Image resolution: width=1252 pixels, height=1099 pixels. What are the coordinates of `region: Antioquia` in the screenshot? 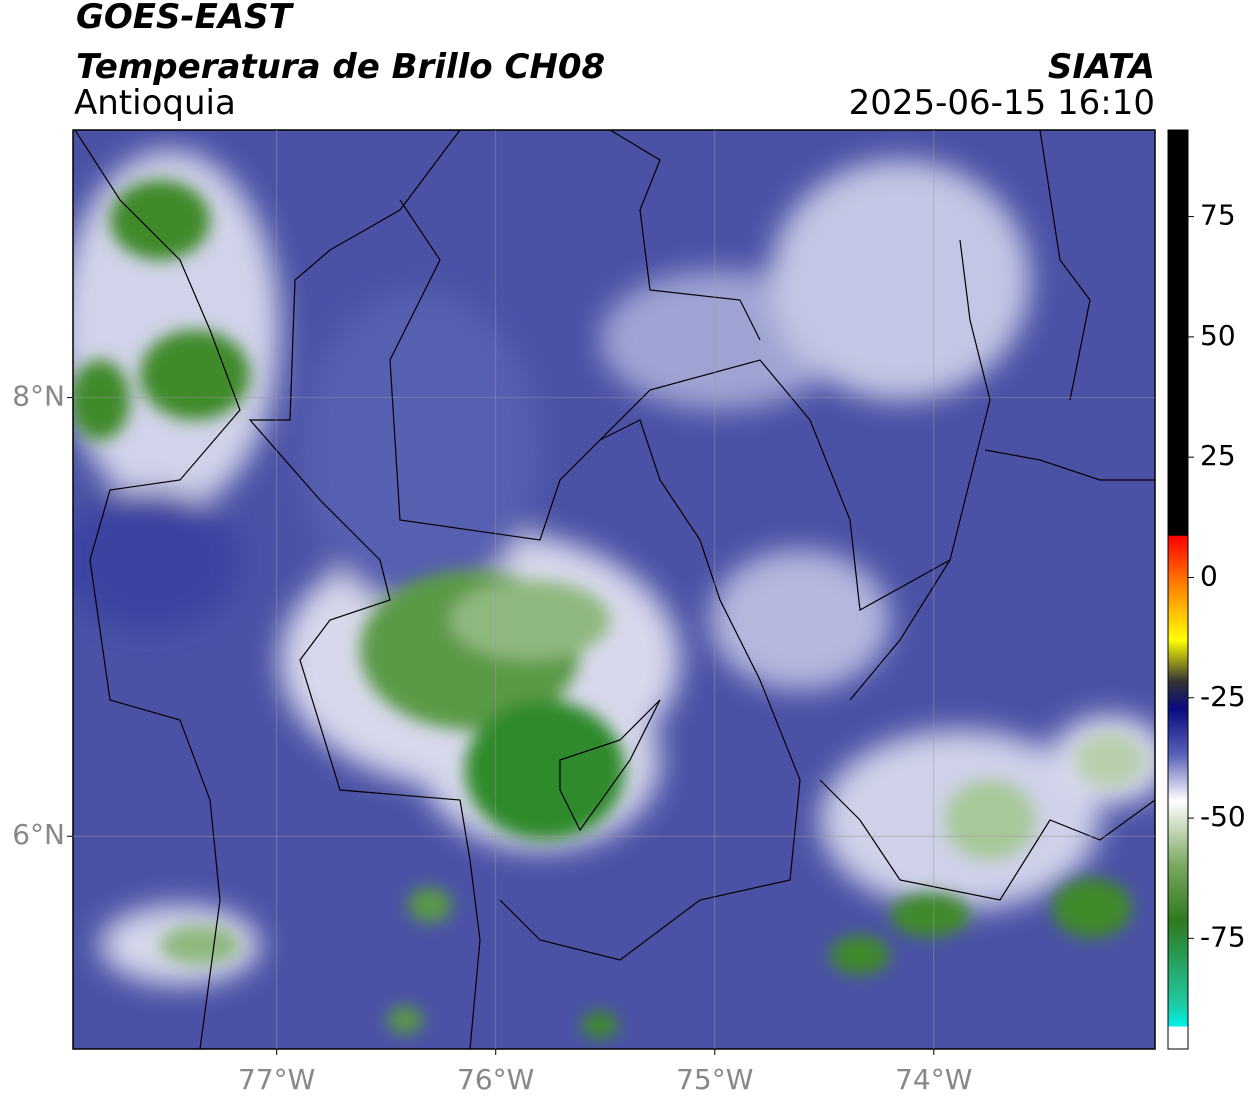 It's located at (155, 103).